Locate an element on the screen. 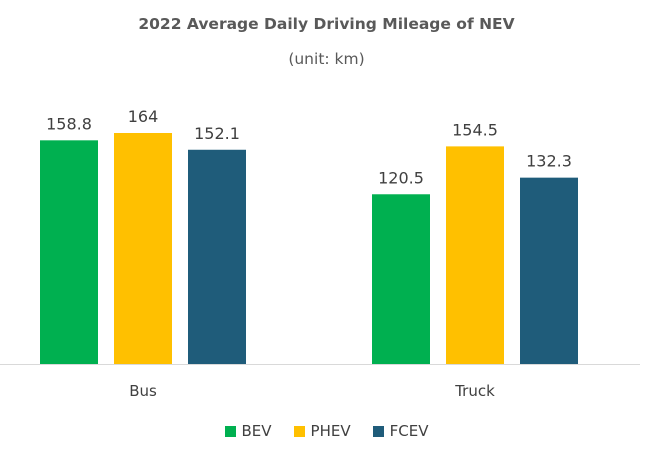 The height and width of the screenshot is (471, 653). legend-label-fcev: FCEV is located at coordinates (409, 431).